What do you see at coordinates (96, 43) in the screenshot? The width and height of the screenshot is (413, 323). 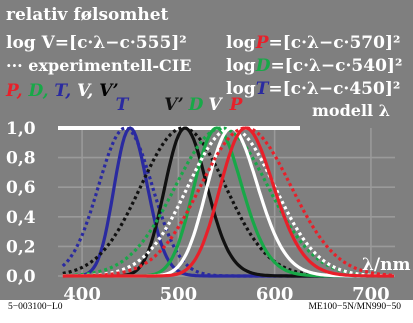 I see `header-formula-v: log V=[c·λ−c·555]²` at bounding box center [96, 43].